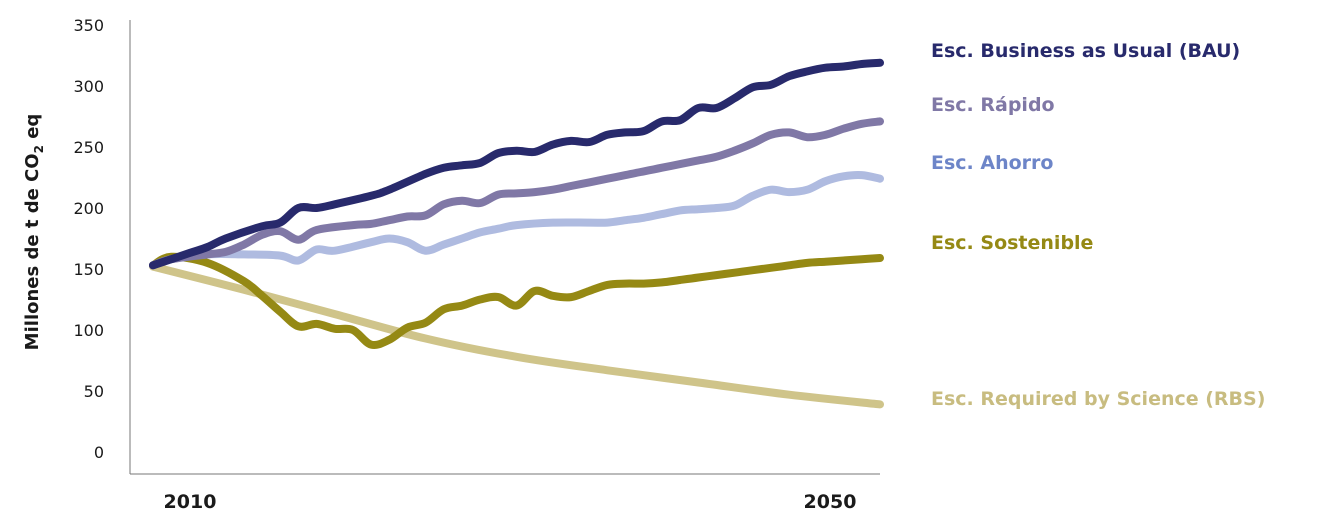 The width and height of the screenshot is (1328, 515). What do you see at coordinates (190, 502) in the screenshot?
I see `x-tick-label: 2010` at bounding box center [190, 502].